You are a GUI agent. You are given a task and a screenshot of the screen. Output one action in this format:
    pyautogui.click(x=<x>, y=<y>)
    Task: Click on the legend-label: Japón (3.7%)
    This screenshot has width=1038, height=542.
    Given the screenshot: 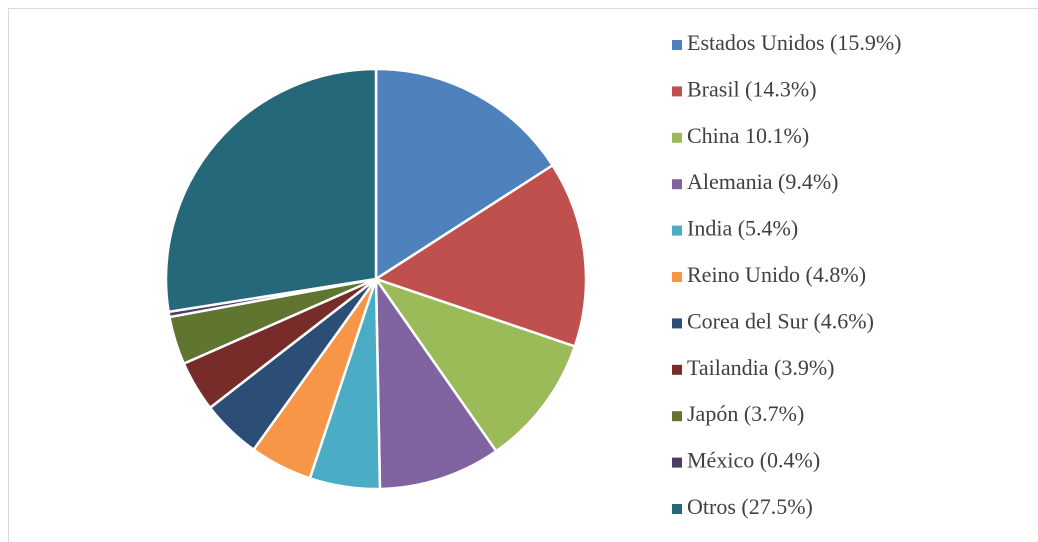 What is the action you would take?
    pyautogui.click(x=745, y=413)
    